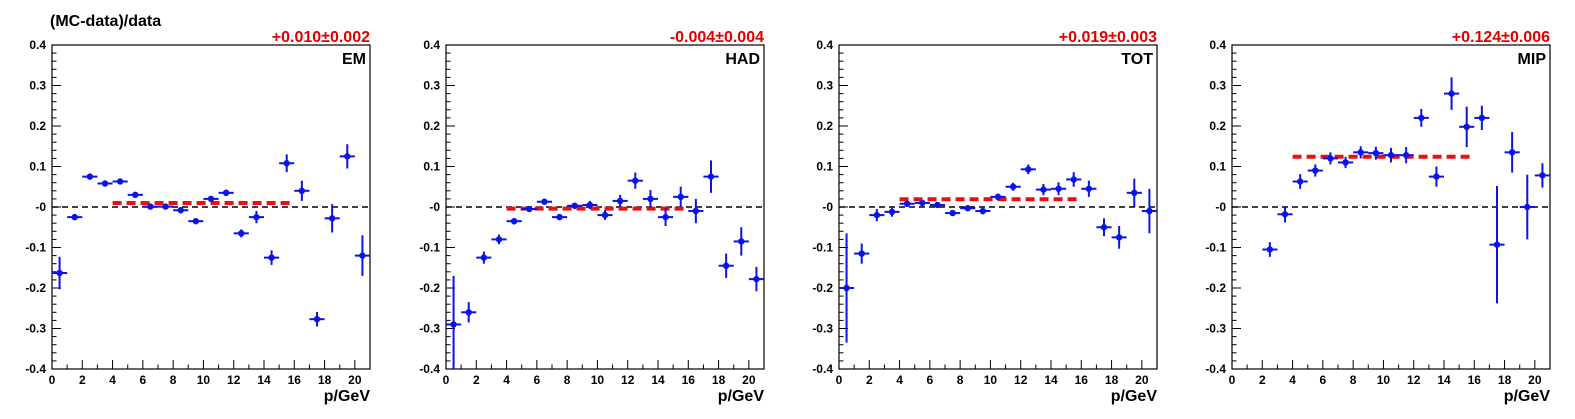  What do you see at coordinates (321, 37) in the screenshot?
I see `fit-result-label: +0.010±0.002` at bounding box center [321, 37].